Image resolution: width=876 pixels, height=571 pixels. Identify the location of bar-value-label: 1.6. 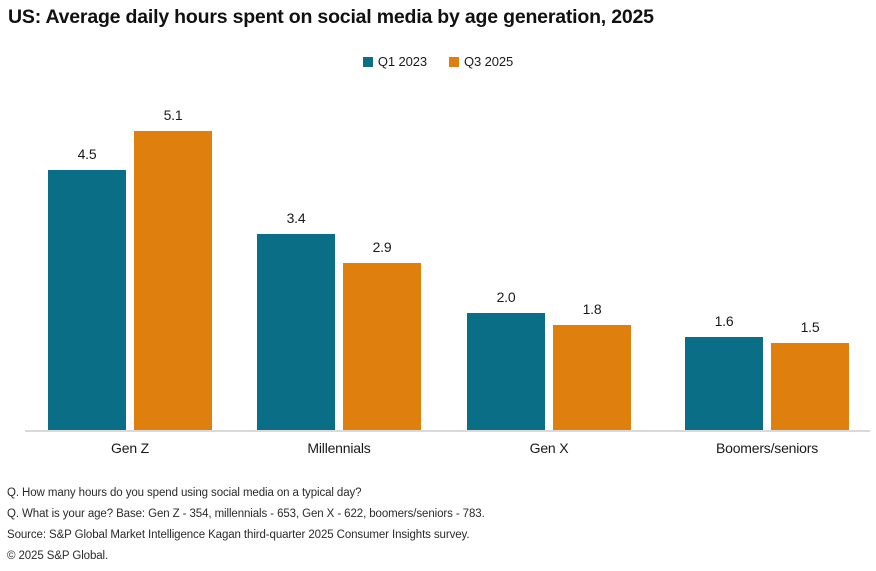
(724, 321).